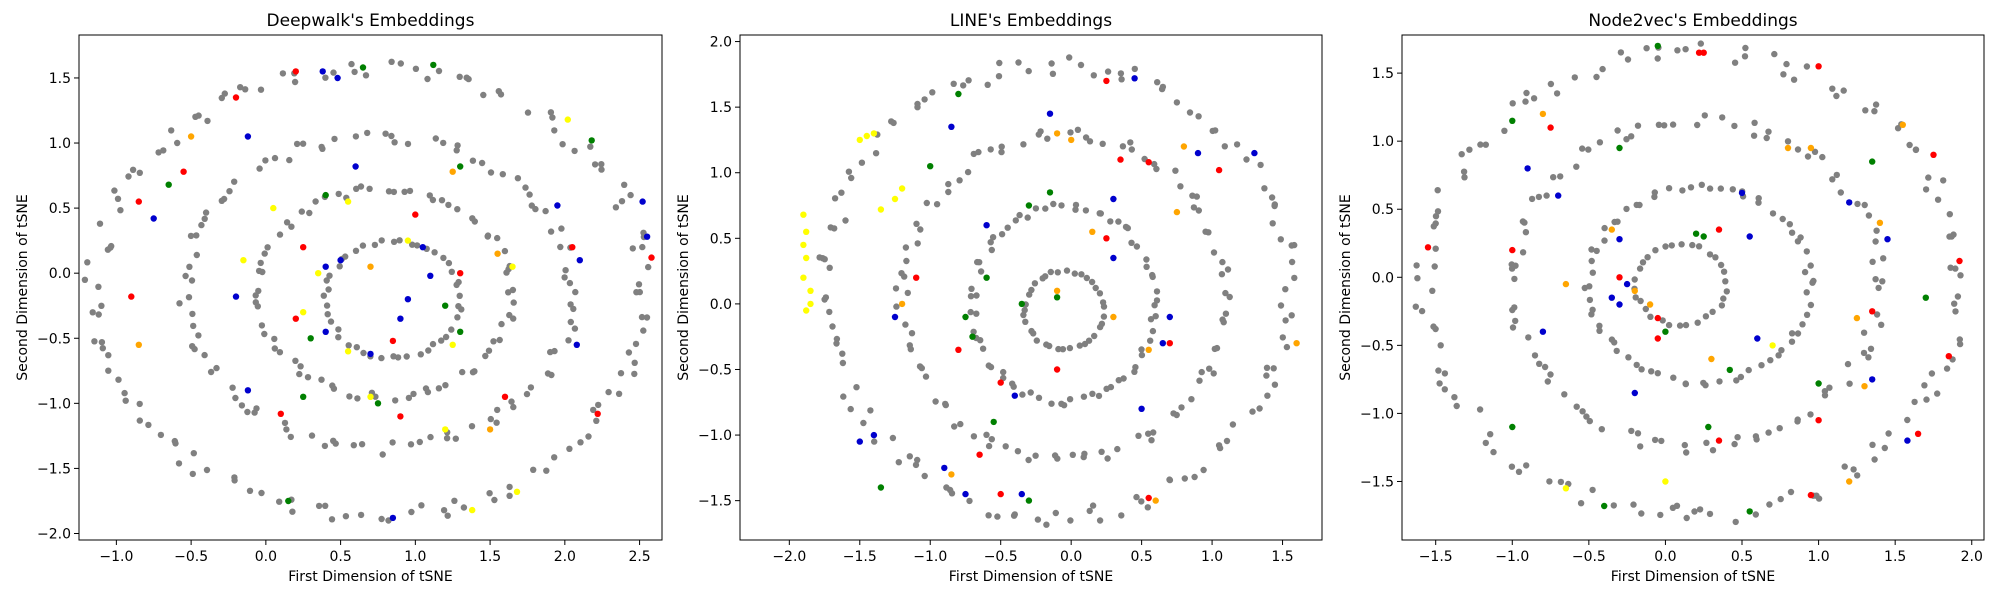 Image resolution: width=2000 pixels, height=600 pixels. I want to click on x-tick-label: 0.5, so click(340, 557).